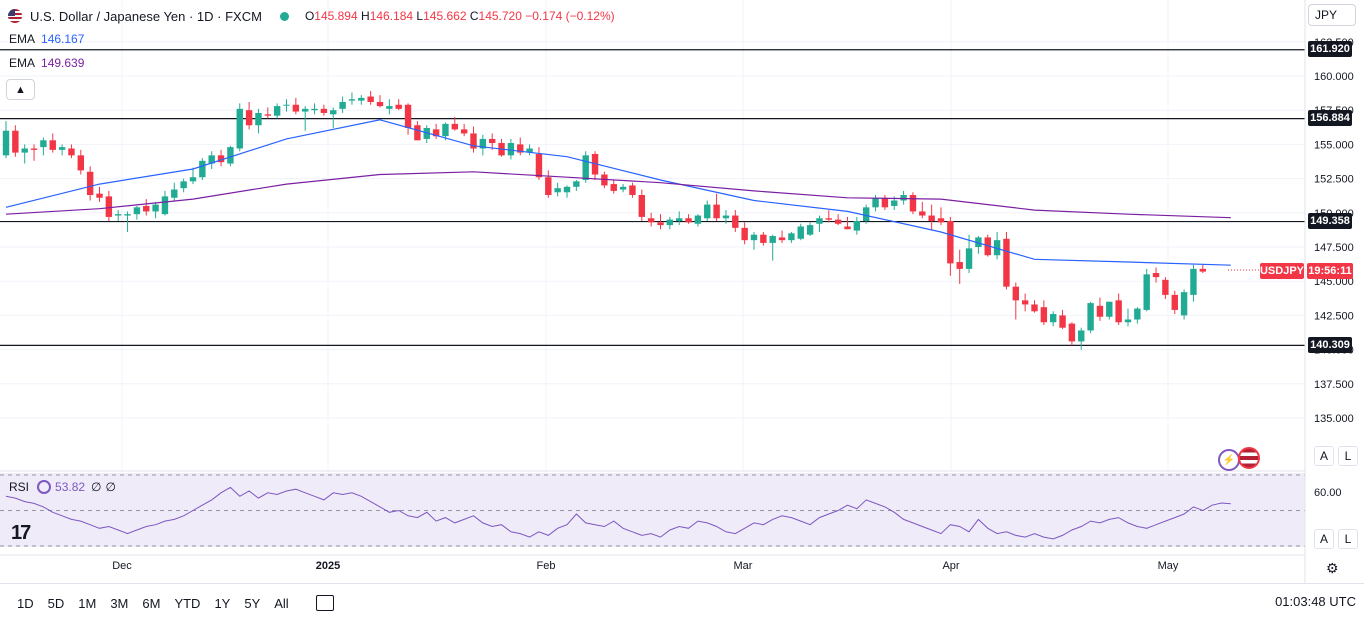  Describe the element at coordinates (1332, 15) in the screenshot. I see `currency-button: JPY` at that location.